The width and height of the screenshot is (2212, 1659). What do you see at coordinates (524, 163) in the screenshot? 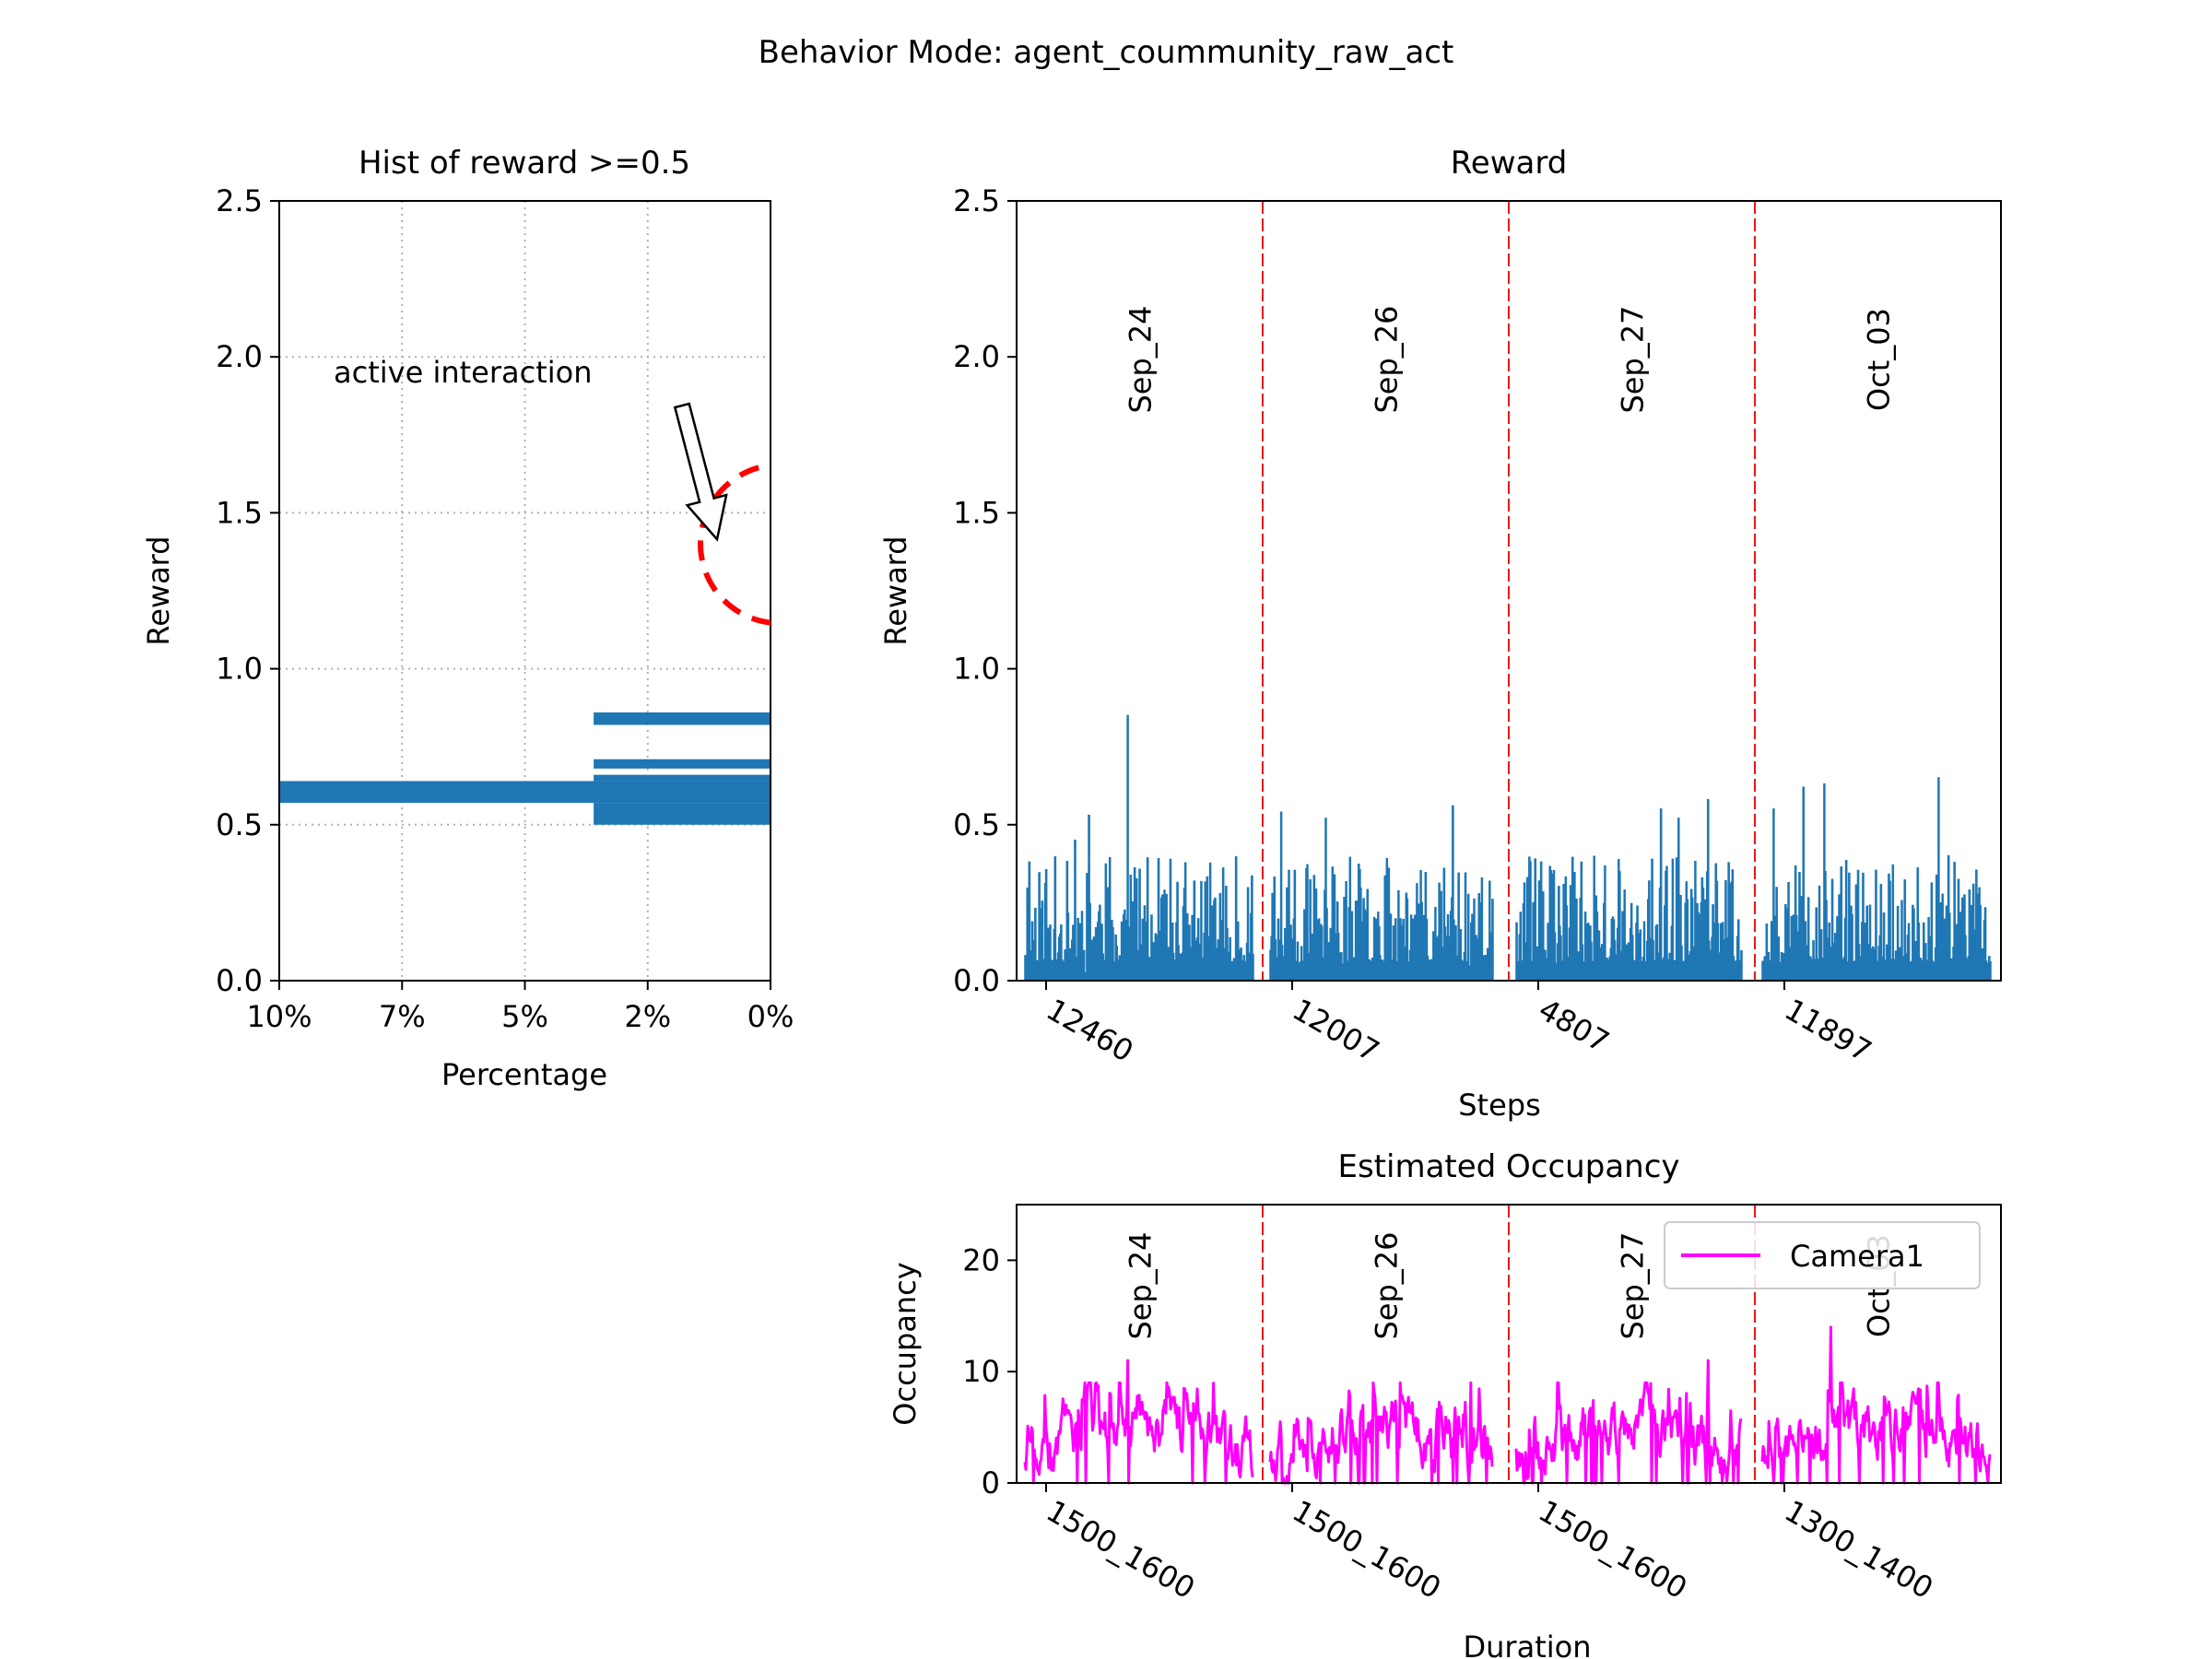
I see `hist-title: Hist of reward >=0.5` at bounding box center [524, 163].